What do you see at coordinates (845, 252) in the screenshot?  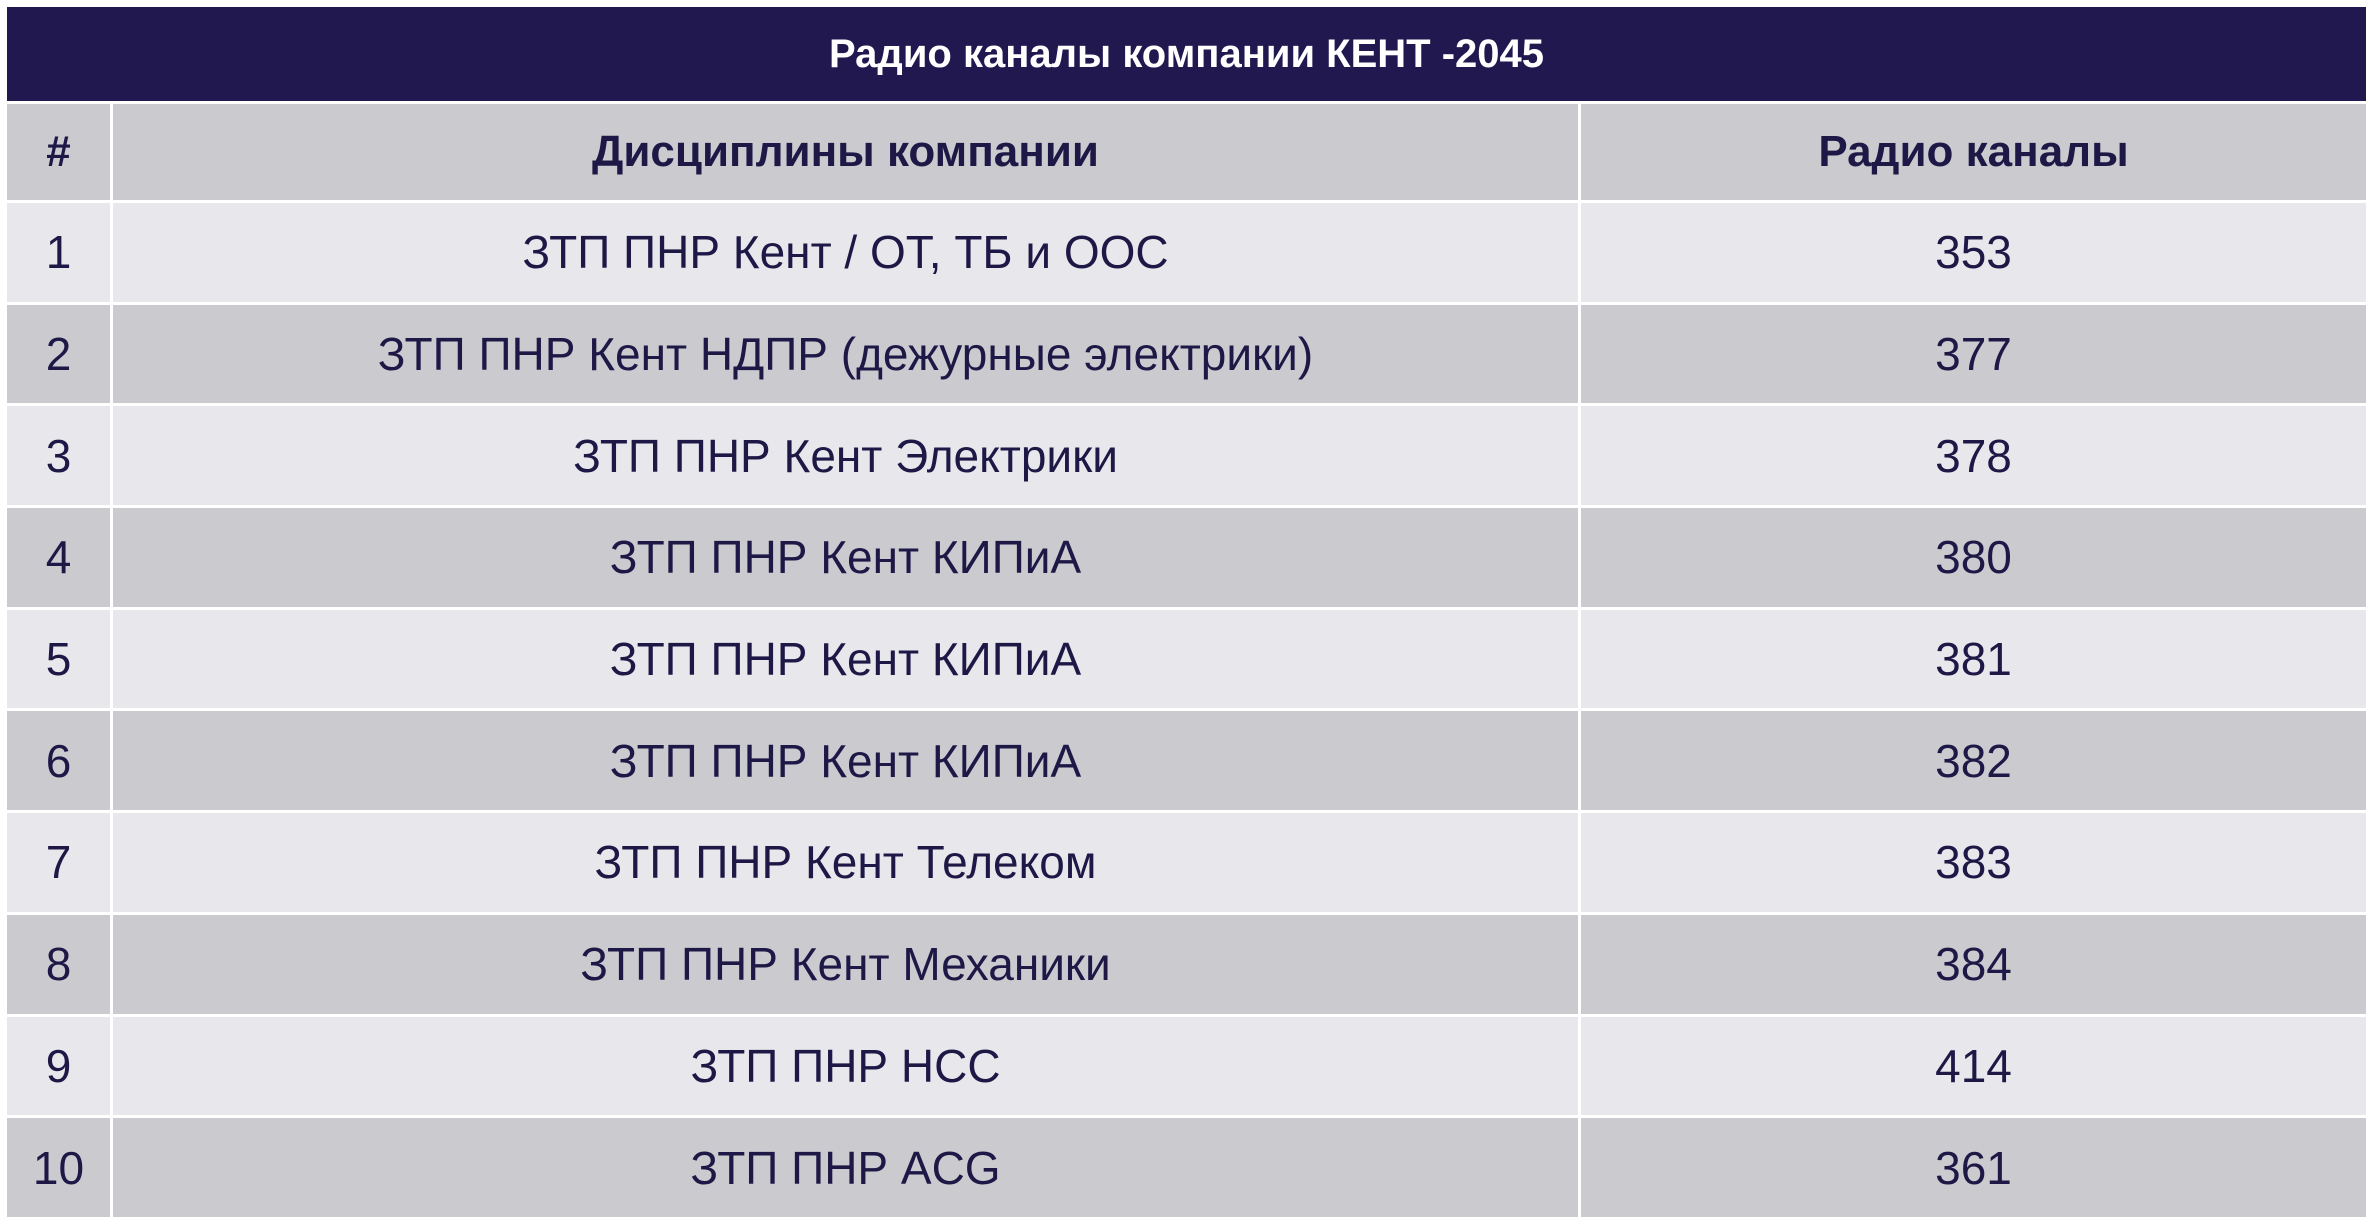 I see `row-discipline: ЗТП ПНР Кент / ОТ, ТБ и ООС` at bounding box center [845, 252].